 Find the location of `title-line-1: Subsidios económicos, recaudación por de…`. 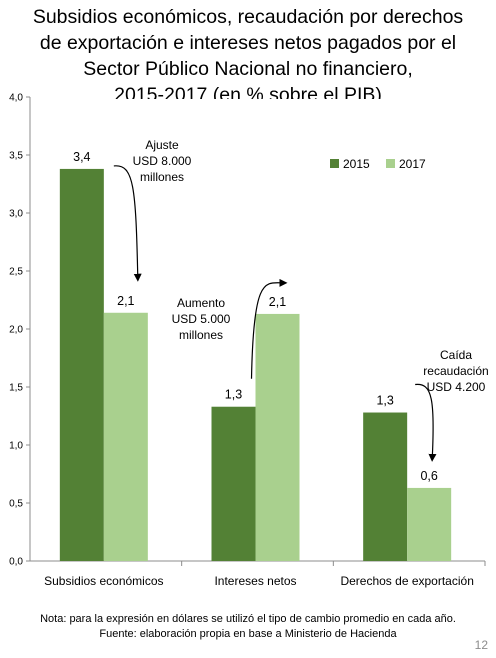

title-line-1: Subsidios económicos, recaudación por de… is located at coordinates (248, 17).